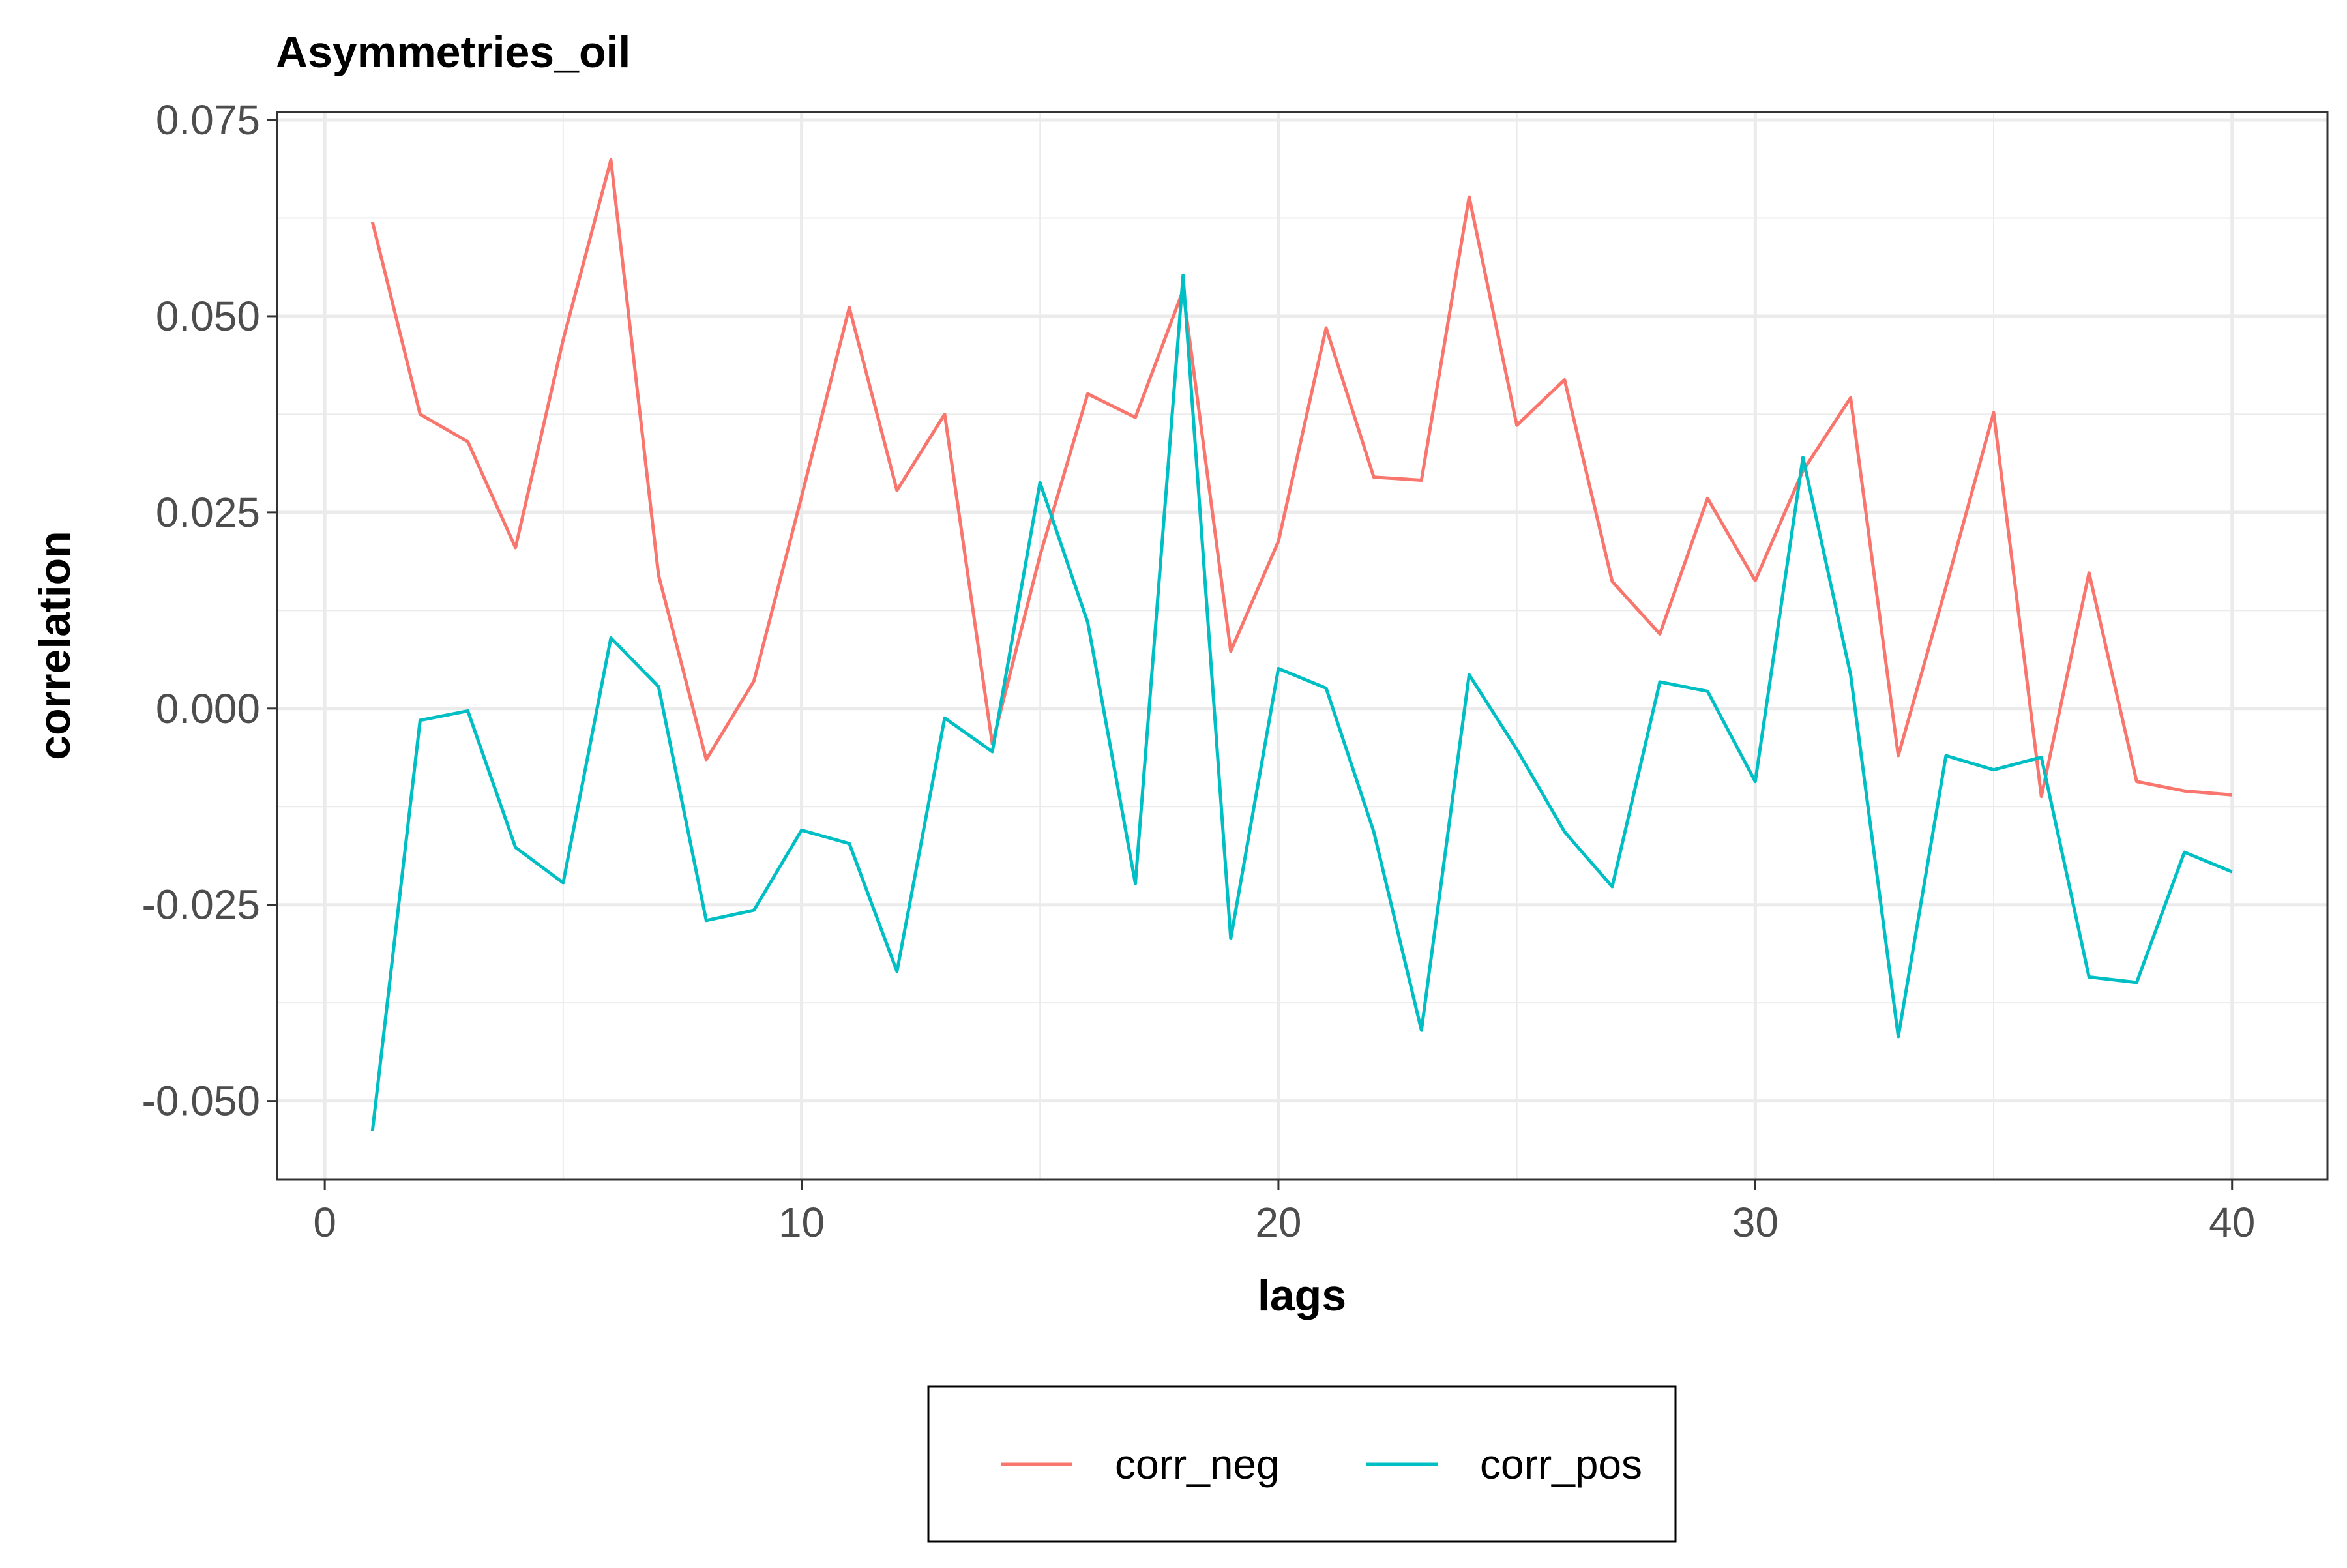 The width and height of the screenshot is (2347, 1568). Describe the element at coordinates (208, 513) in the screenshot. I see `y-tick-label: 0.025` at that location.